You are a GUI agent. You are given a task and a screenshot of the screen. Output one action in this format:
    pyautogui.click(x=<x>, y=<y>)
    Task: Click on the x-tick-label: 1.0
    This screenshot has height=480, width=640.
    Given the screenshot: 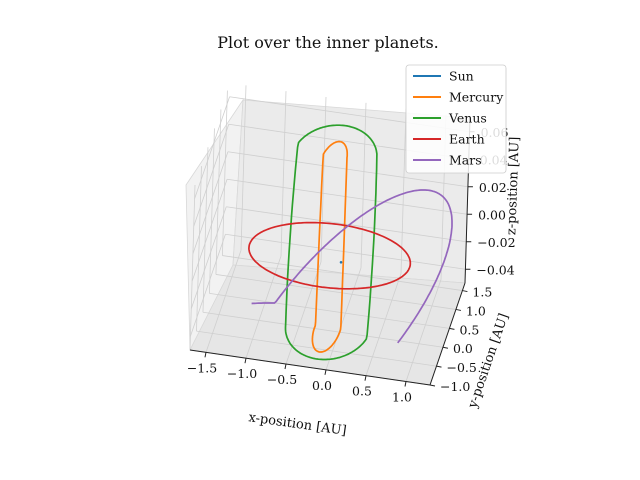 What is the action you would take?
    pyautogui.click(x=402, y=397)
    